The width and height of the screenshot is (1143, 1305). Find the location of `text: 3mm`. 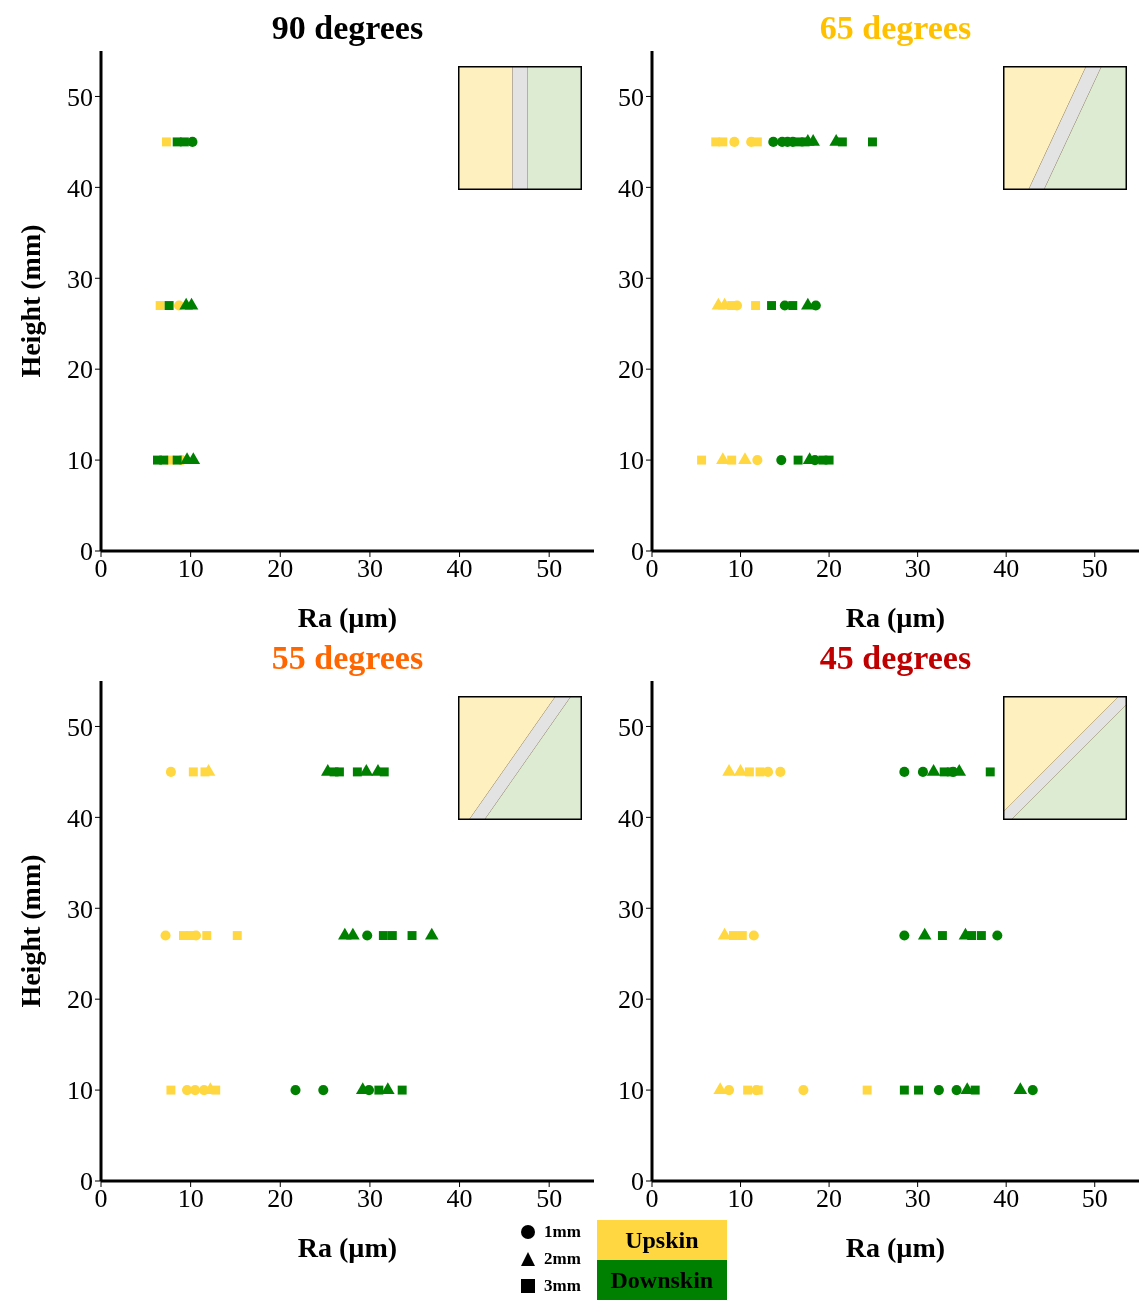

text: 3mm is located at coordinates (562, 1286).